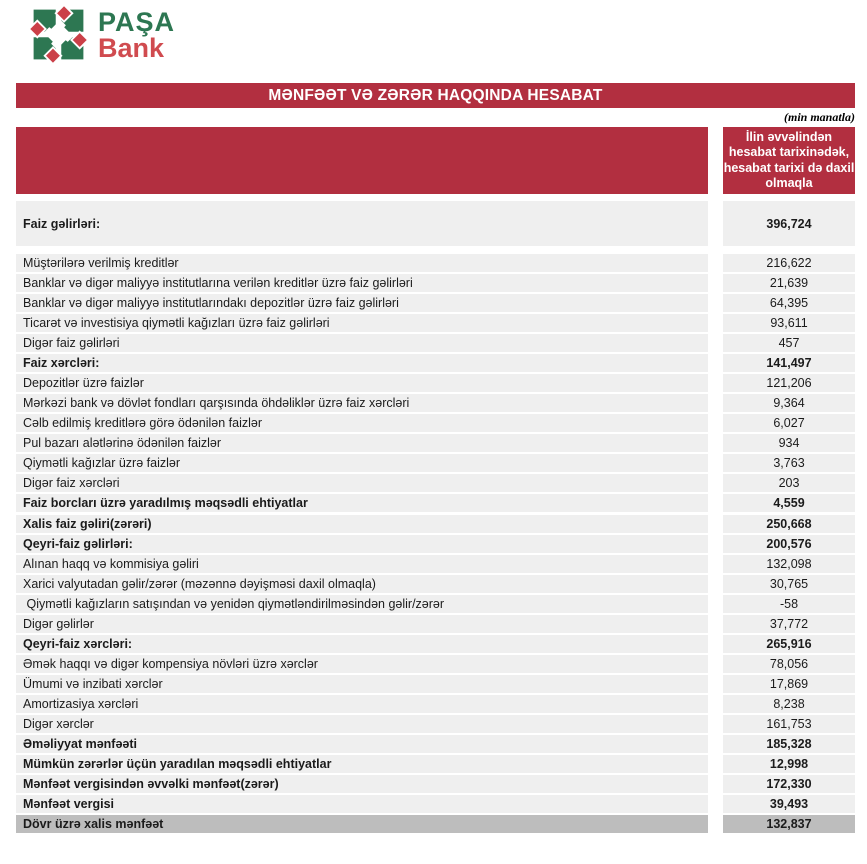  I want to click on table-row: Digər faiz gəlirləri 457, so click(435, 343).